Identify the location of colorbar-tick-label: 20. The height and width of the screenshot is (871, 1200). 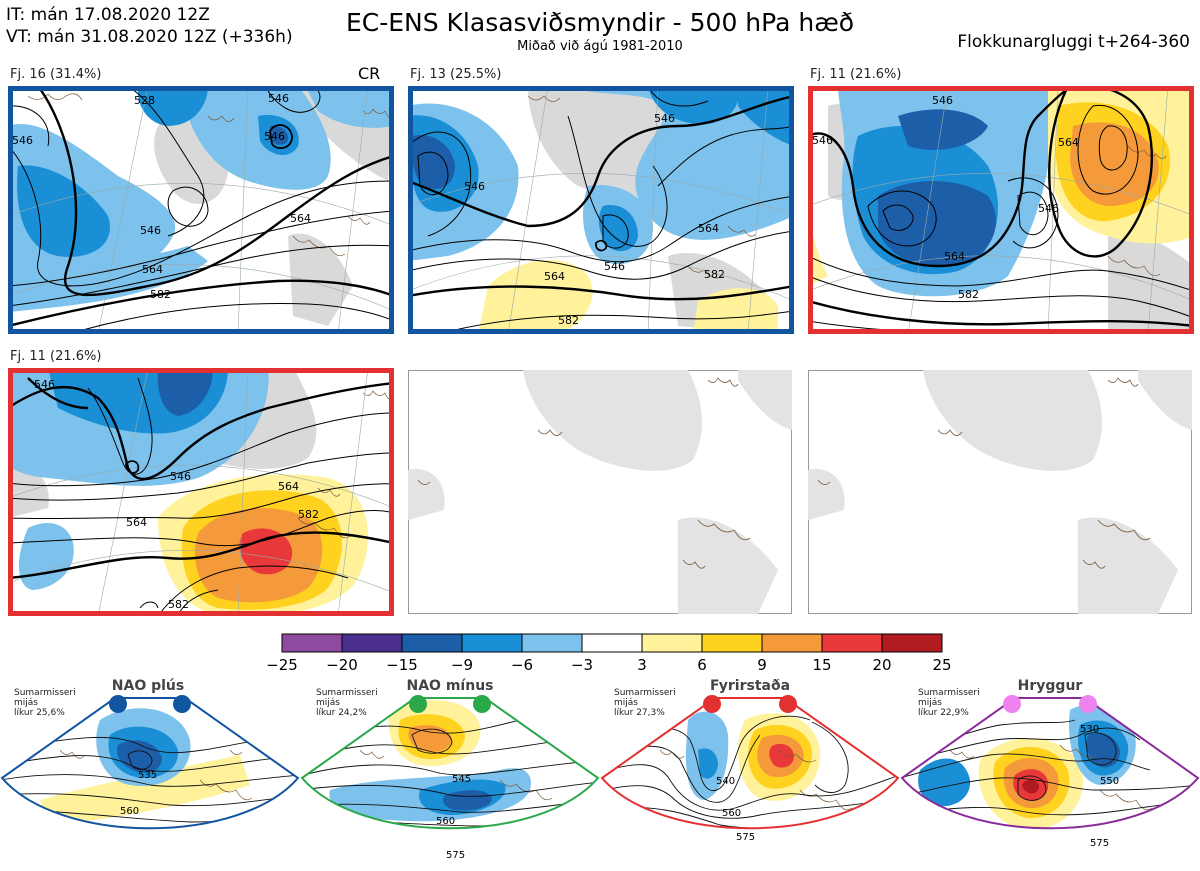
(882, 665).